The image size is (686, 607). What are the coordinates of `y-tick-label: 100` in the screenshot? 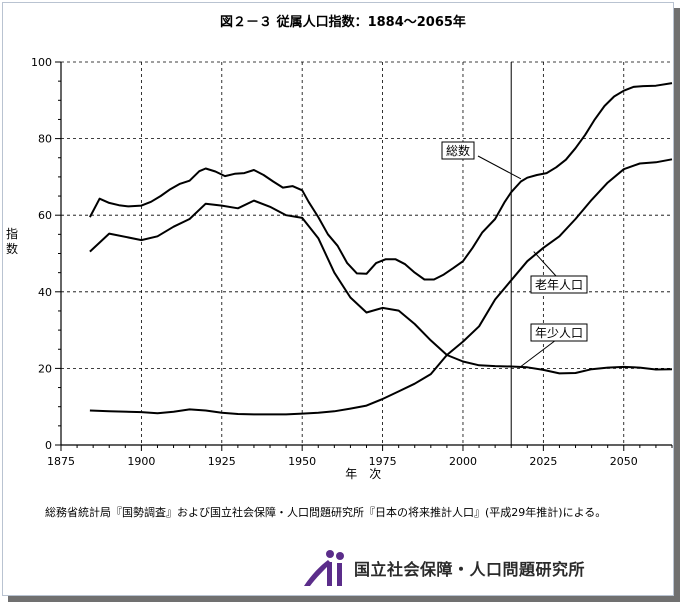 It's located at (41, 62).